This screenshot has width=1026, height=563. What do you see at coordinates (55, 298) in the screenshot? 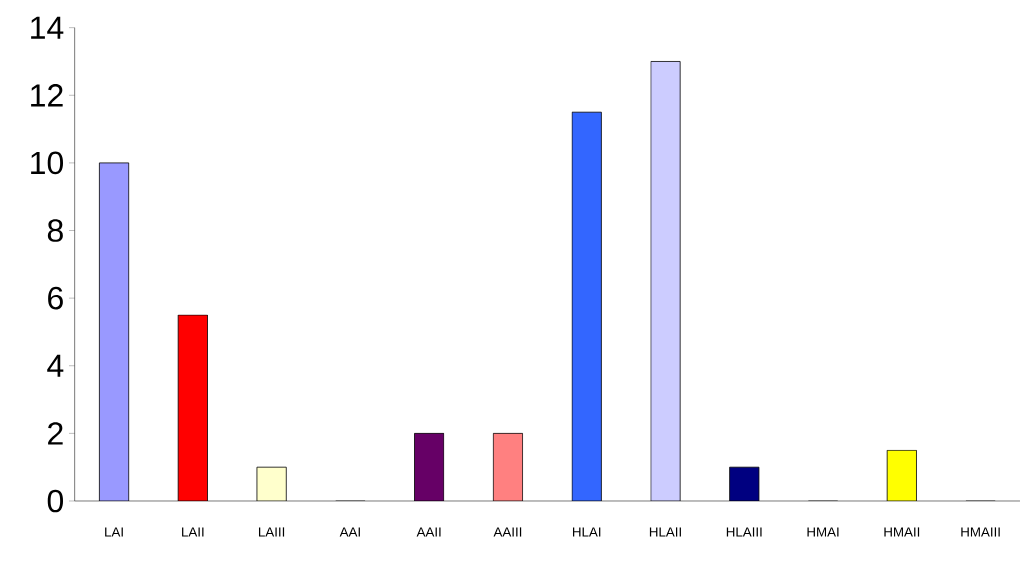
I see `y-tick-label: 6` at bounding box center [55, 298].